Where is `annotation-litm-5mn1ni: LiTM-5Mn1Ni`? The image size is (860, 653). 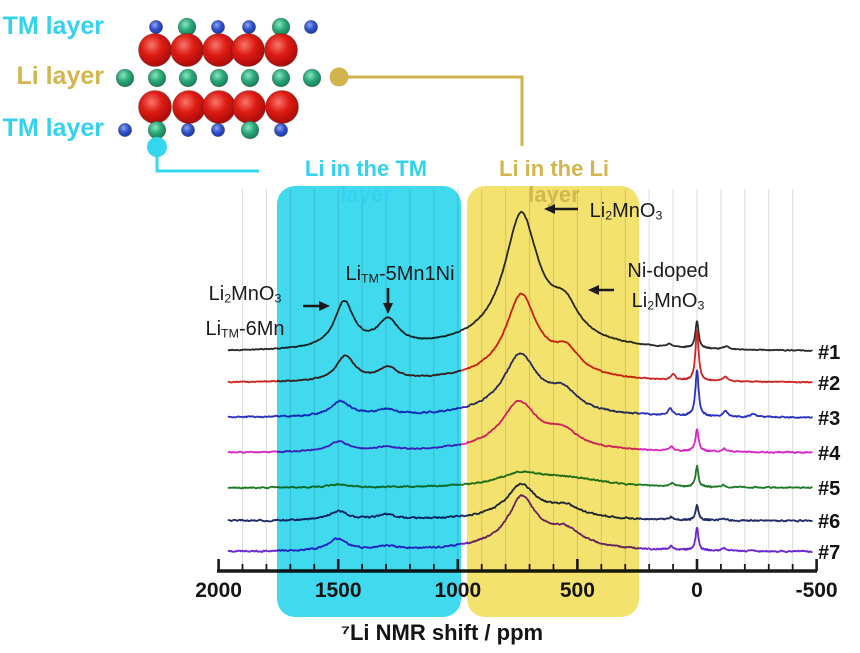 annotation-litm-5mn1ni: LiTM-5Mn1Ni is located at coordinates (400, 274).